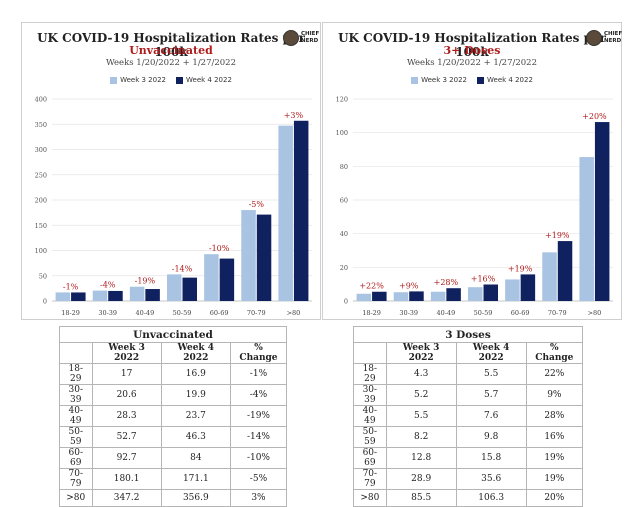 Image resolution: width=640 pixels, height=507 pixels. I want to click on age-cell: 30-39, so click(370, 395).